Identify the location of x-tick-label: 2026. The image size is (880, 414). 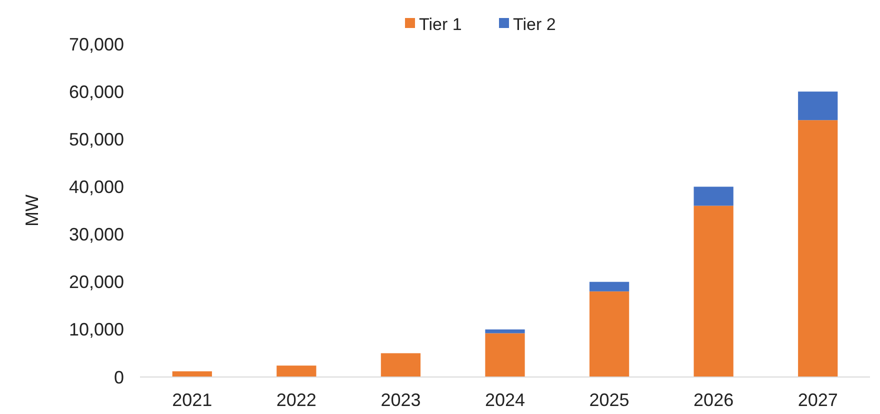
(714, 400).